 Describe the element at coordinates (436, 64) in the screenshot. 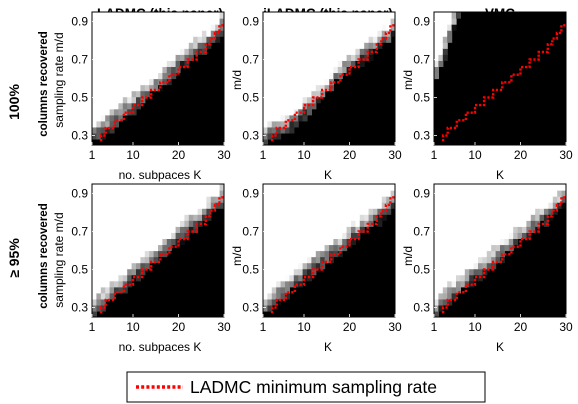

I see `panel-3-cell` at that location.